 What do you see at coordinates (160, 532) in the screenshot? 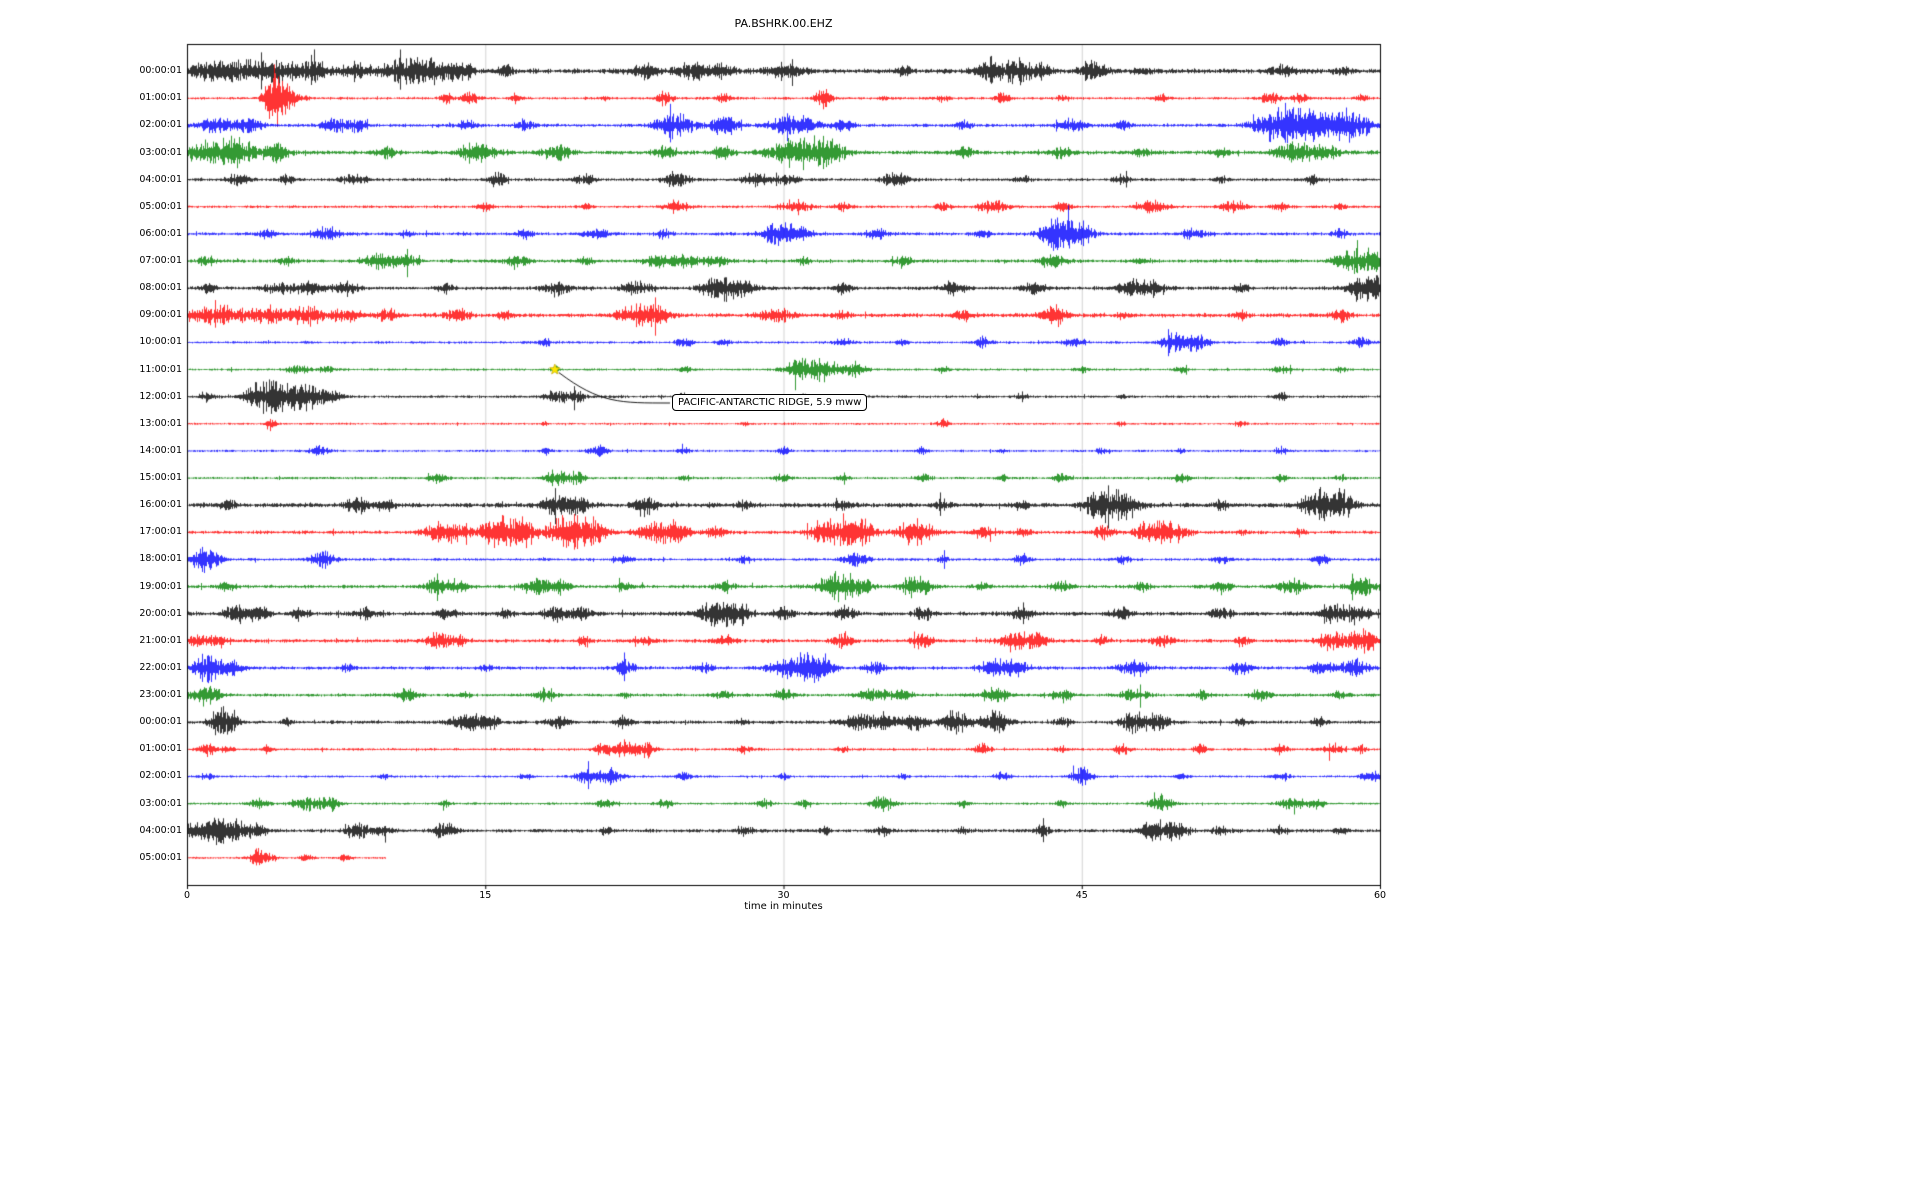
I see `row-label: 17:00:01` at bounding box center [160, 532].